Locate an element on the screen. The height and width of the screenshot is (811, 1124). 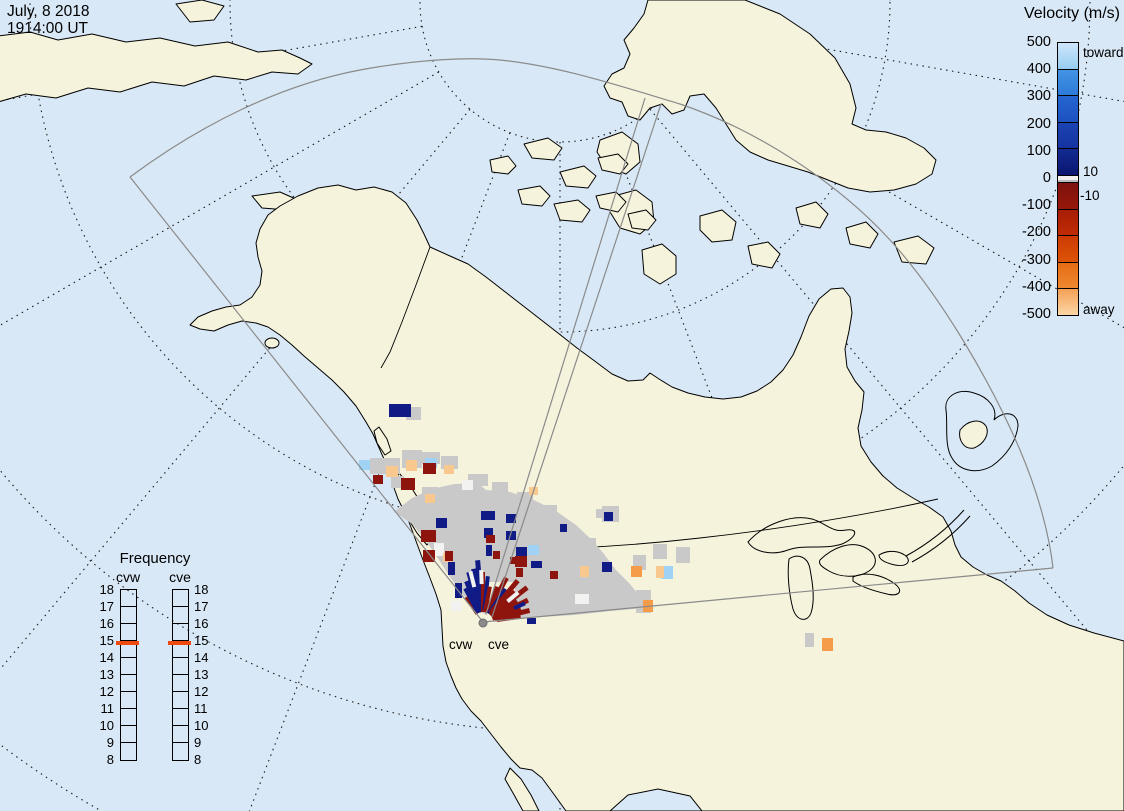
colorbar-zero-band is located at coordinates (1068, 179).